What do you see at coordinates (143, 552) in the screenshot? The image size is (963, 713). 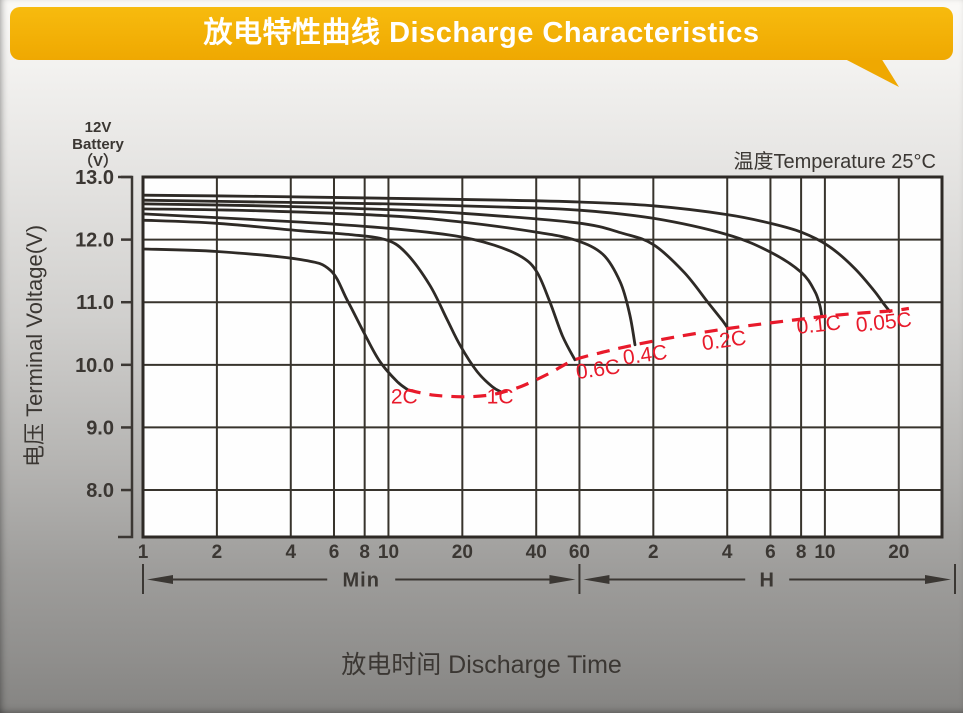 I see `x-tick-label: 1` at bounding box center [143, 552].